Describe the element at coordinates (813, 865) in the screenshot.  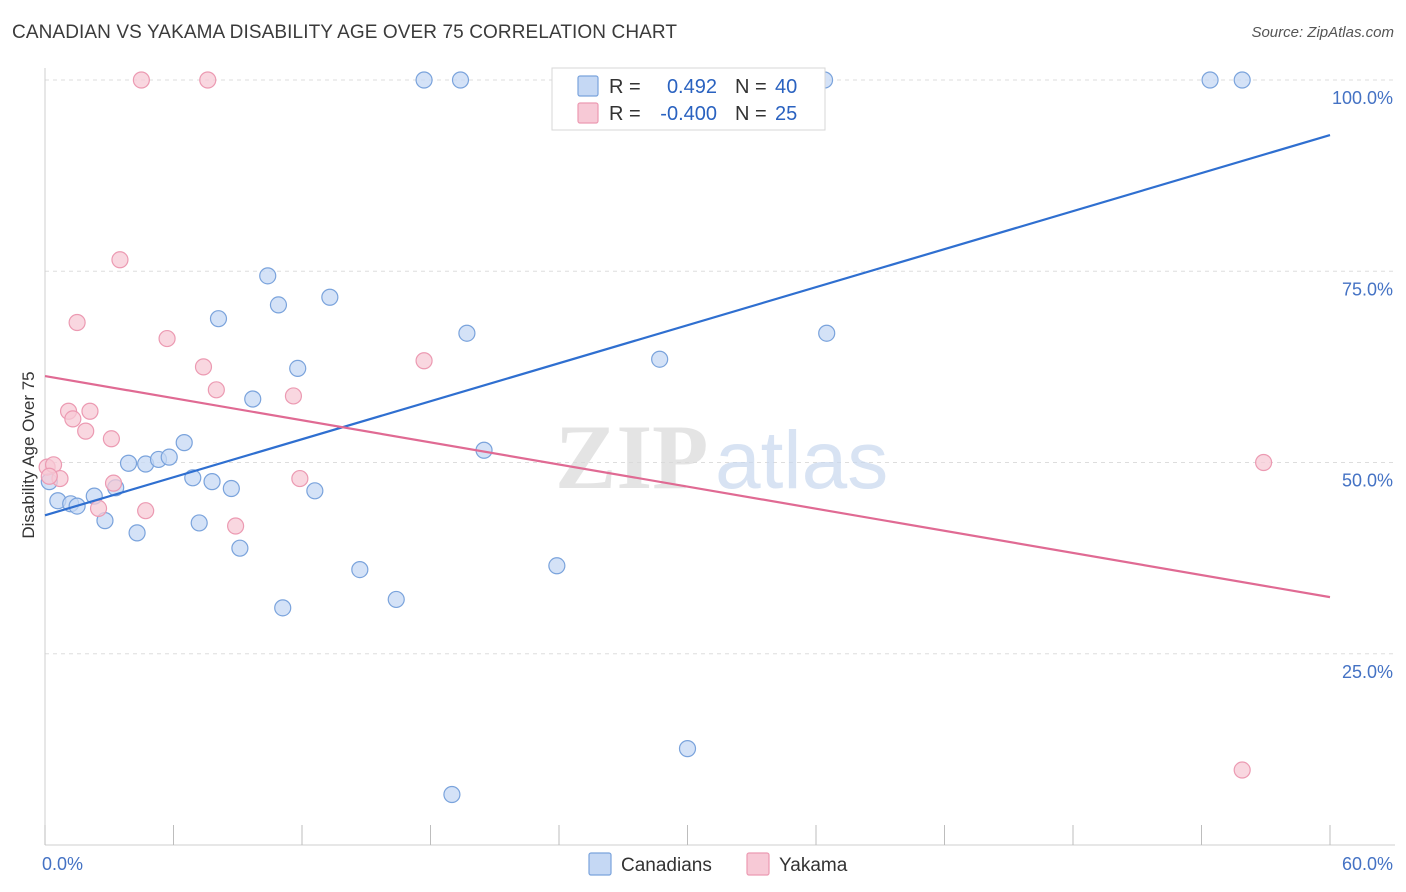
I see `bottom-legend-label-yakama: Yakama` at that location.